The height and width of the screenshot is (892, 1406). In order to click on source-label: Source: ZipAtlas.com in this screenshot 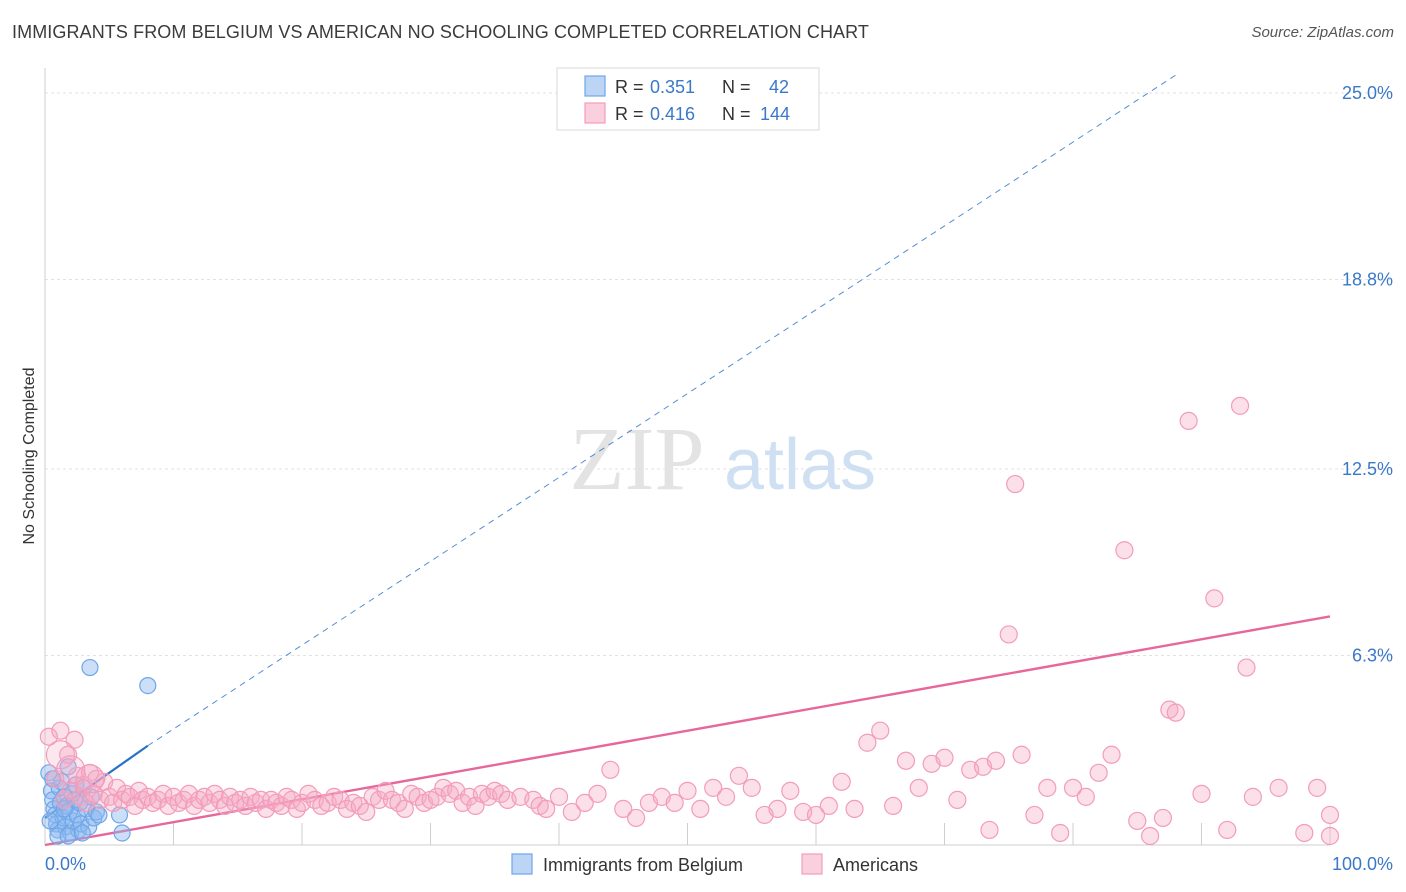, I will do `click(1322, 32)`.